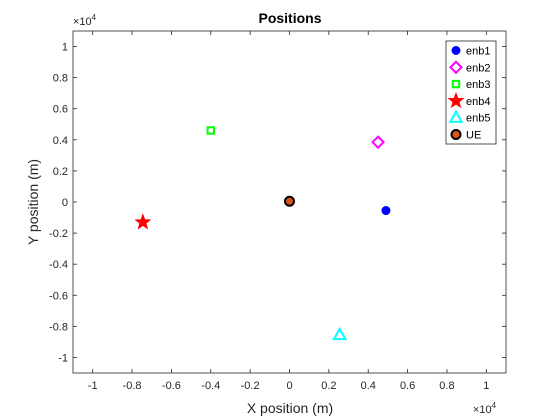 The width and height of the screenshot is (560, 420). Describe the element at coordinates (407, 386) in the screenshot. I see `x-tick-label: 0.6` at that location.